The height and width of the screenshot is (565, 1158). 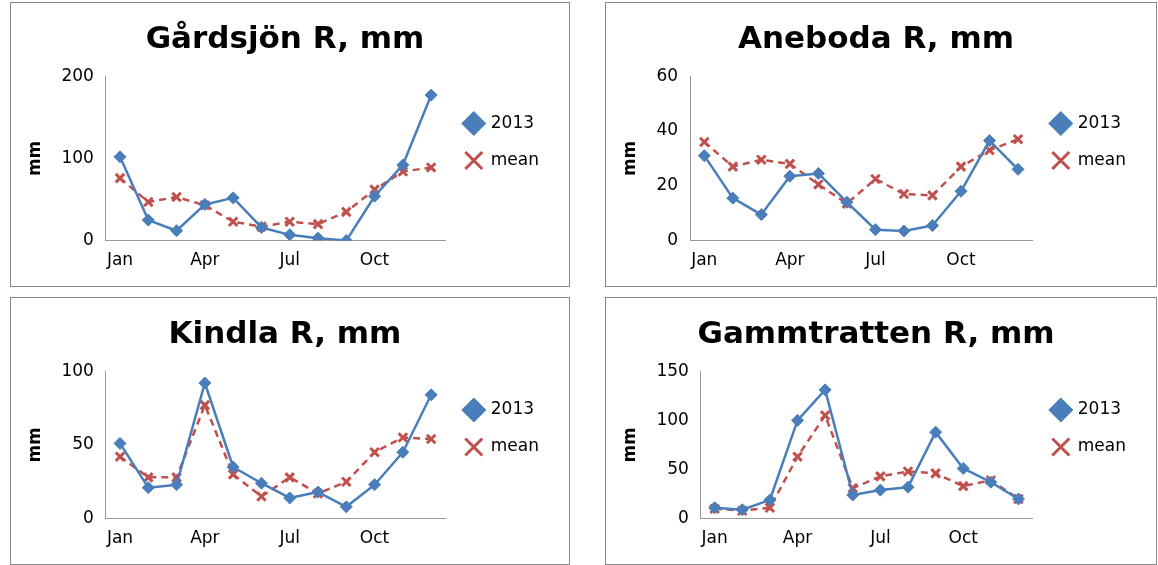 I want to click on y-tick-label: 60, so click(x=667, y=74).